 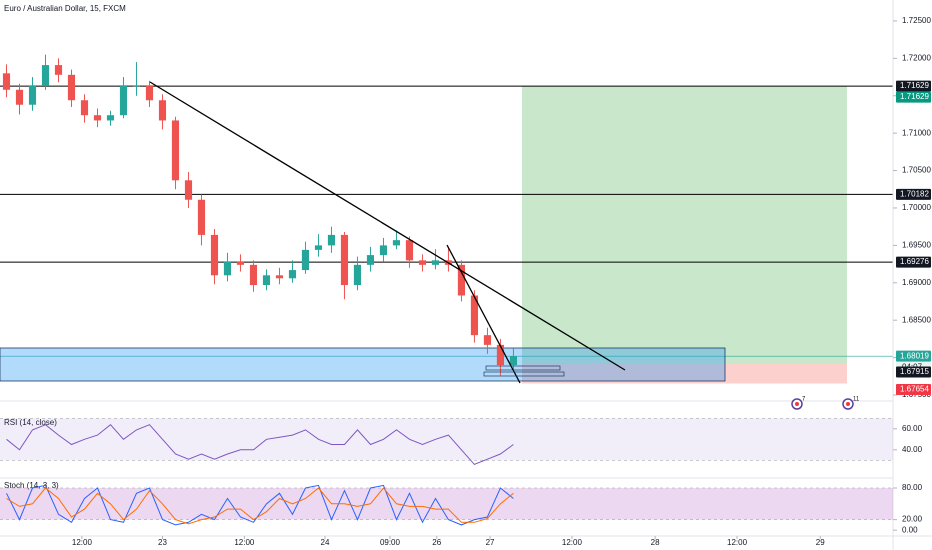 What do you see at coordinates (483, 314) in the screenshot?
I see `trend-line` at bounding box center [483, 314].